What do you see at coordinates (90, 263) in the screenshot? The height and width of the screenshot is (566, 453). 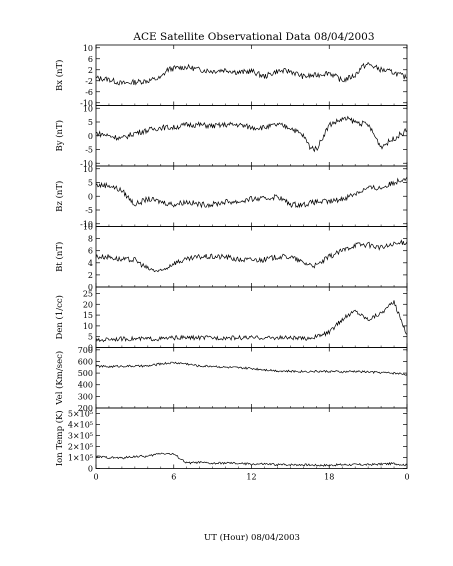 I see `y-tick-label: 4` at bounding box center [90, 263].